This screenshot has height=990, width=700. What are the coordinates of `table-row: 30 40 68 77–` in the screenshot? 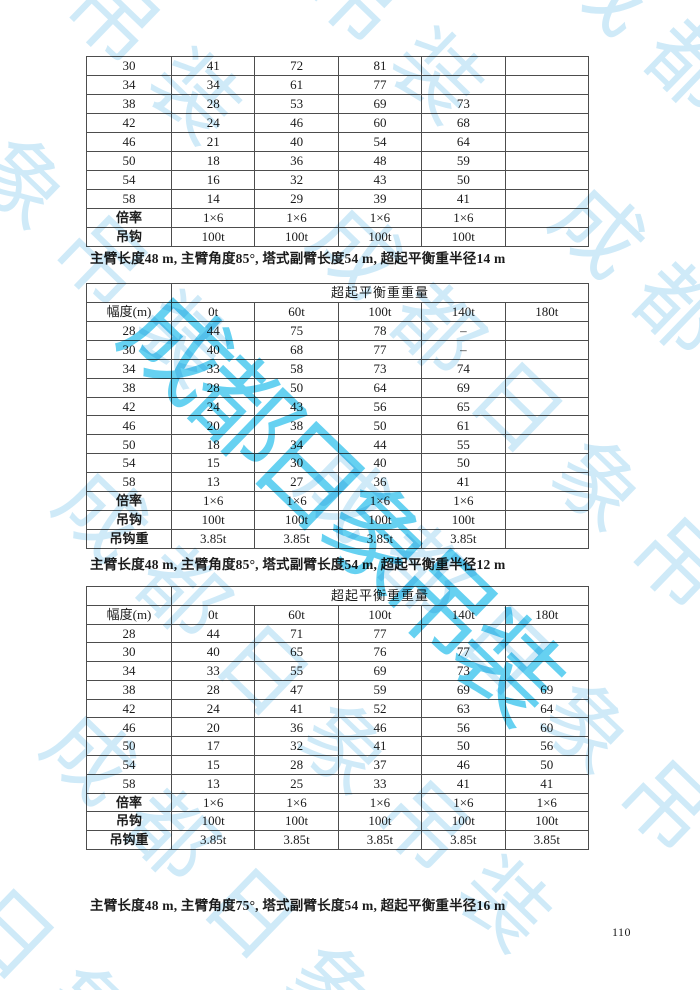 It's located at (337, 349).